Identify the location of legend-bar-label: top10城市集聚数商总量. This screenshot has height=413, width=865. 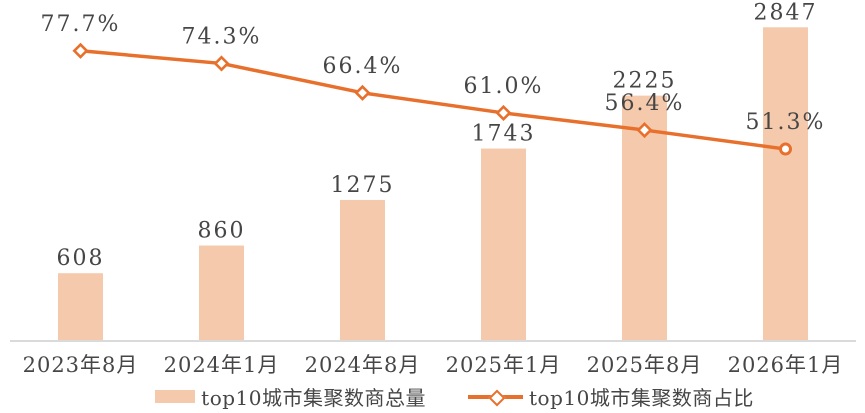
(313, 398).